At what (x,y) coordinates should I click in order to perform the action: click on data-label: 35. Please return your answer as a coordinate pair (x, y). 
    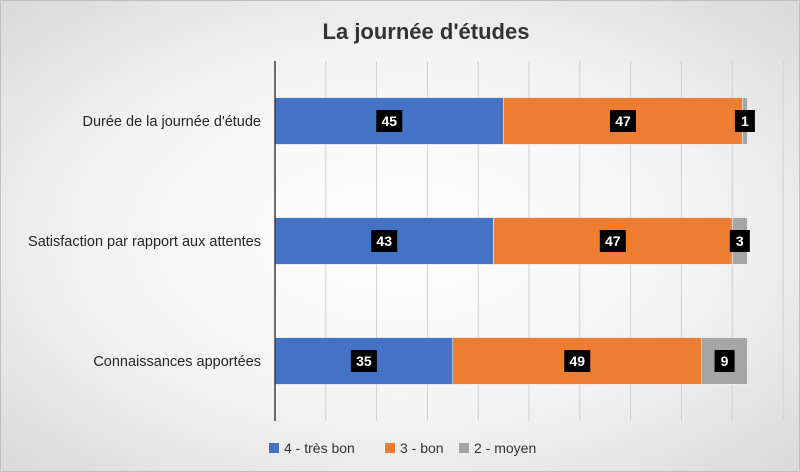
    Looking at the image, I should click on (364, 361).